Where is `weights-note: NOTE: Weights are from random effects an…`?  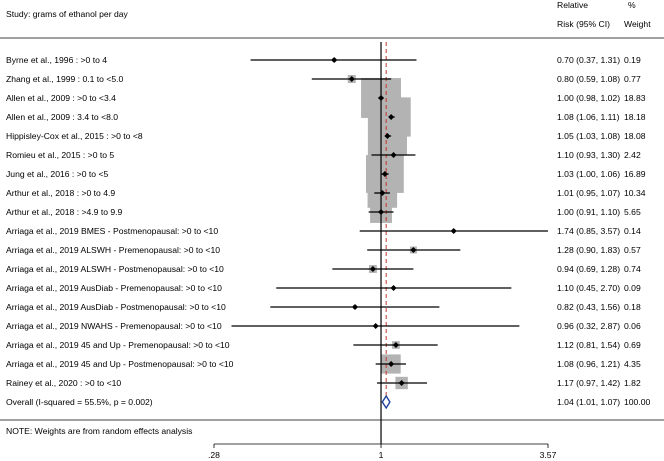
weights-note: NOTE: Weights are from random effects an… is located at coordinates (99, 431).